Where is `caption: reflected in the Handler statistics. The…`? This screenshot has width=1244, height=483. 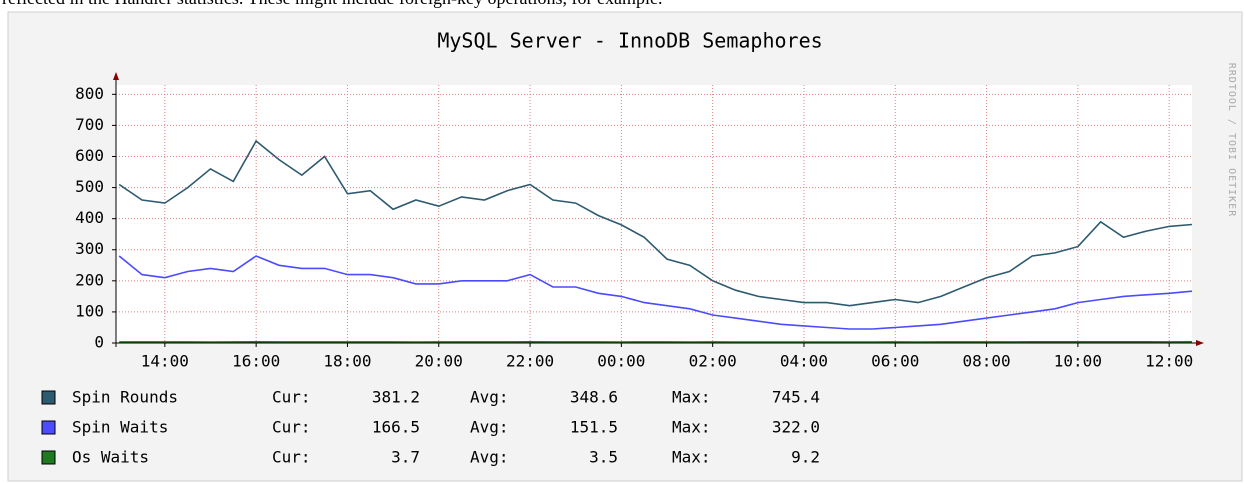 caption: reflected in the Handler statistics. The… is located at coordinates (332, 4).